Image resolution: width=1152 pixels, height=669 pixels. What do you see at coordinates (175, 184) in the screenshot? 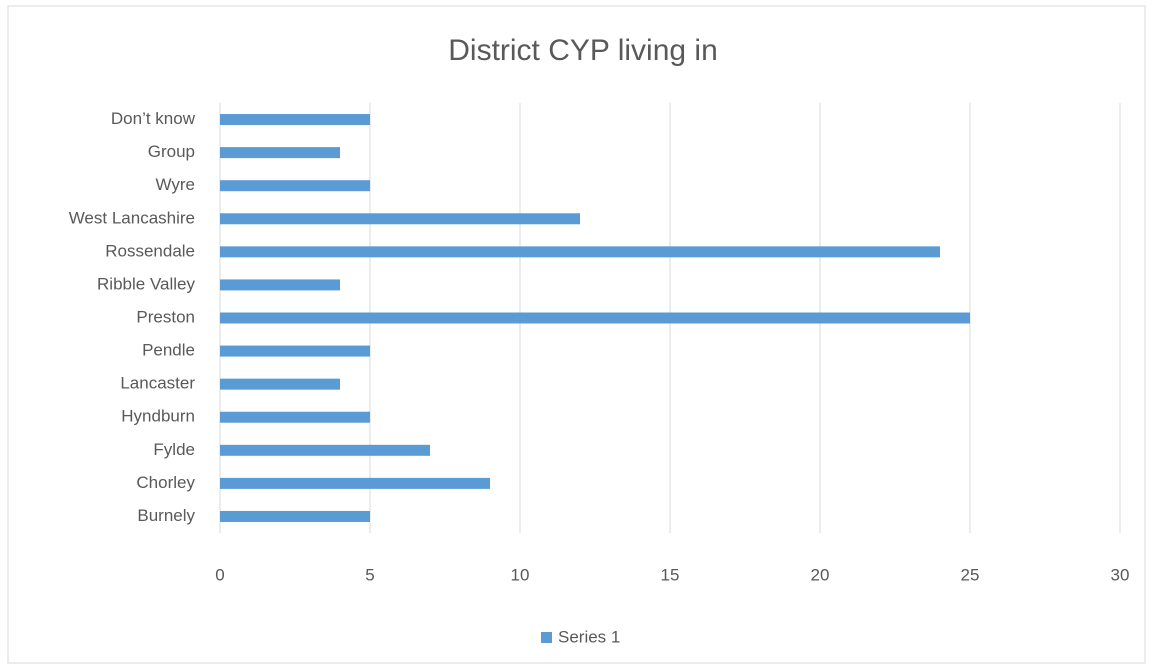
I see `y-tick-label: Wyre` at bounding box center [175, 184].